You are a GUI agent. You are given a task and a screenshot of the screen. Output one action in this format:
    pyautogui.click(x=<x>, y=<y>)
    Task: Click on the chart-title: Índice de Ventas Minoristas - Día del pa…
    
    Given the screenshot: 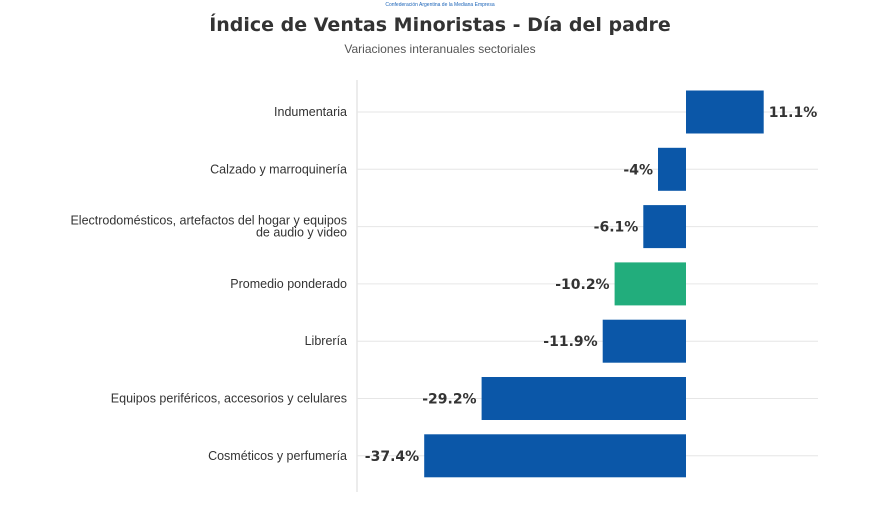 What is the action you would take?
    pyautogui.click(x=440, y=25)
    